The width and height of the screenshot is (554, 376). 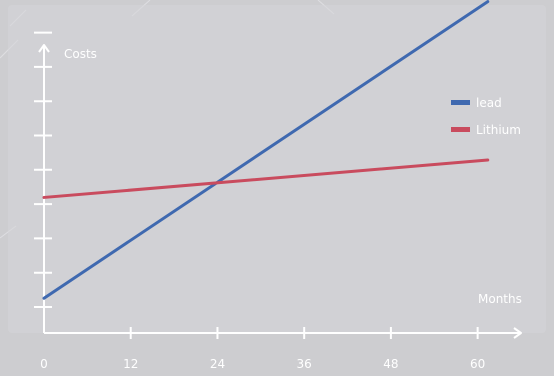 I want to click on legend-swatch-lead, so click(x=460, y=102).